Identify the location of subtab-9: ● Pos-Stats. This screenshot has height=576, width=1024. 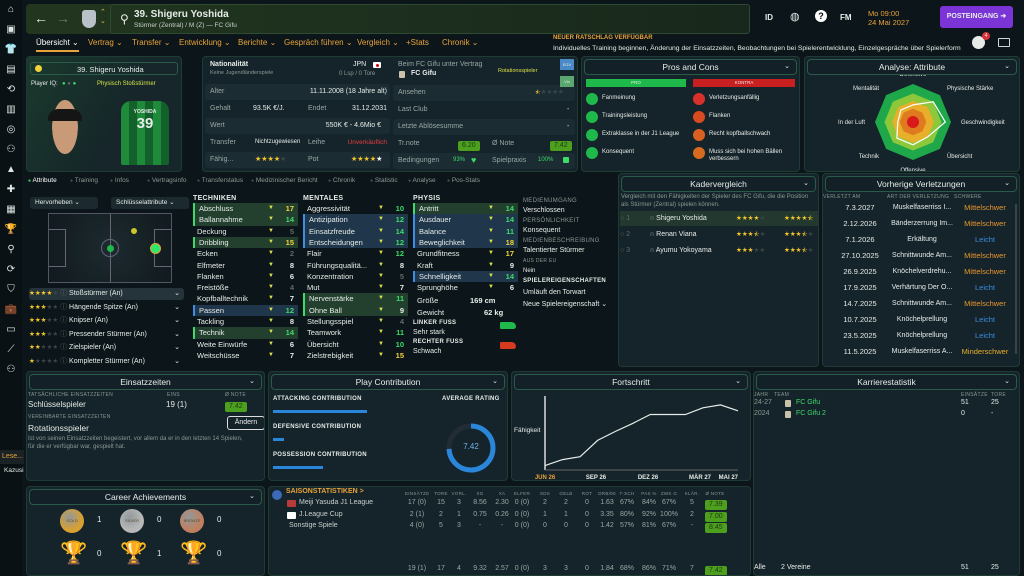
(464, 180).